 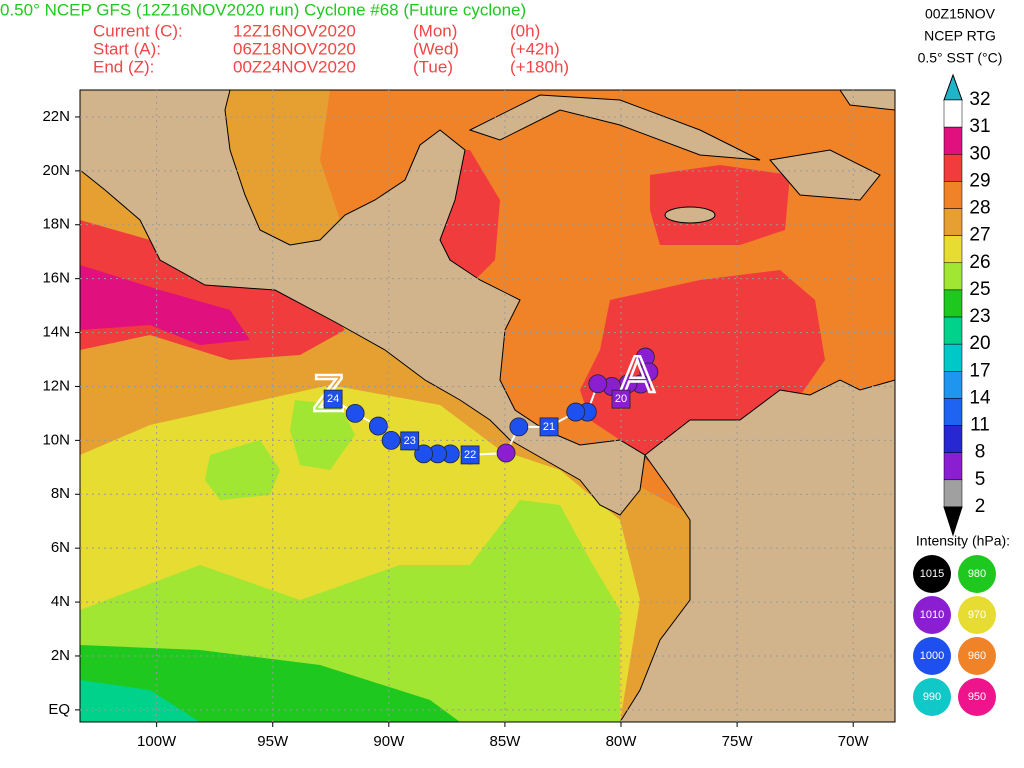 I want to click on header-offset: (+180h), so click(x=539, y=66).